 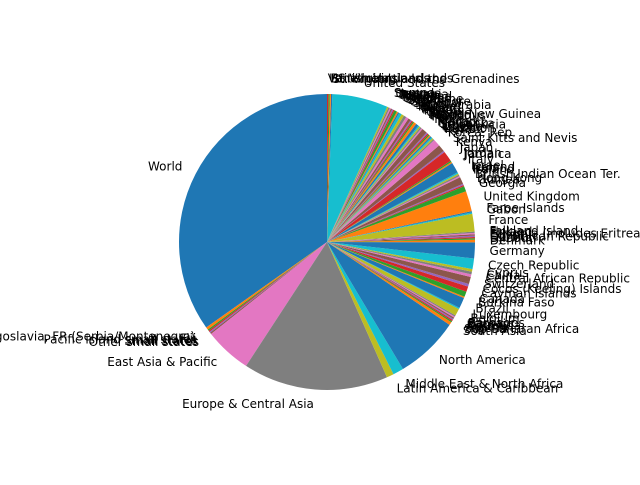 What do you see at coordinates (248, 404) in the screenshot?
I see `pie-slice-label: Europe & Central Asia` at bounding box center [248, 404].